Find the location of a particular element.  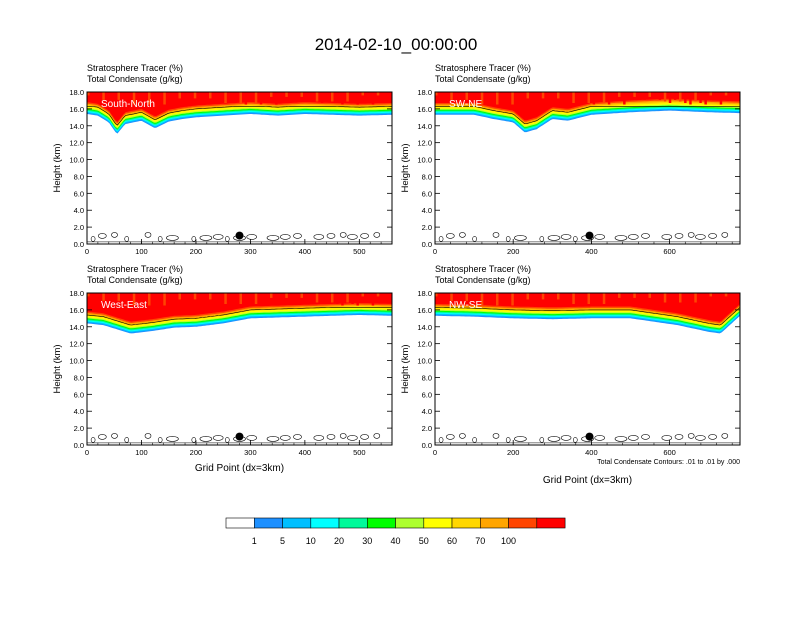

x-axis-label: Grid Point (dx=3km) is located at coordinates (587, 480).